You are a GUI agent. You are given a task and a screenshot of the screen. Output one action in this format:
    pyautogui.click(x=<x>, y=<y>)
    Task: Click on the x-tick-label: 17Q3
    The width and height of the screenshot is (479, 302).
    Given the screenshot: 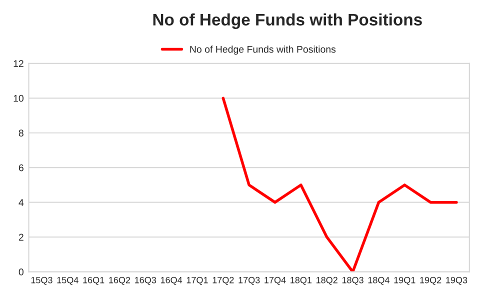 What is the action you would take?
    pyautogui.click(x=249, y=280)
    